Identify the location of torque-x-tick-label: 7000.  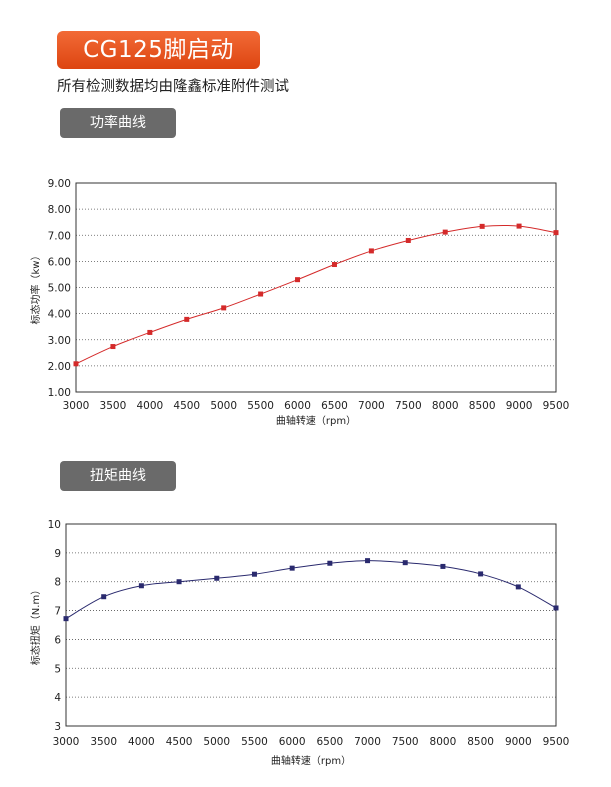
(367, 742).